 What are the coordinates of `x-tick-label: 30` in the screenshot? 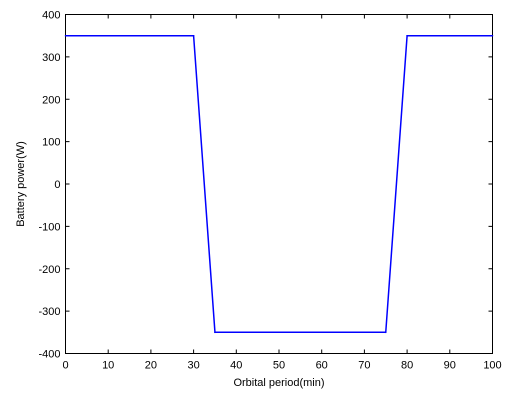 It's located at (193, 366).